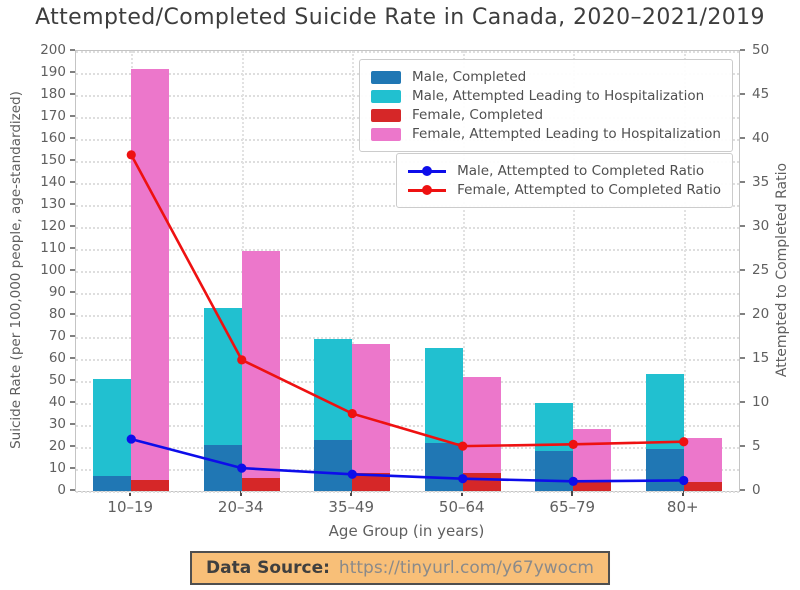 Image resolution: width=800 pixels, height=590 pixels. Describe the element at coordinates (268, 568) in the screenshot. I see `data-source-label: Data Source:` at that location.